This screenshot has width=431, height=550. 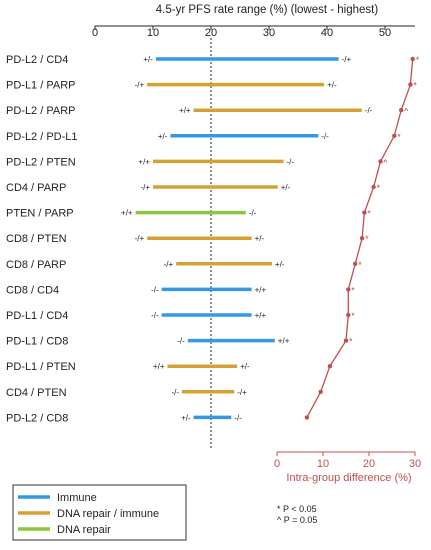 What do you see at coordinates (41, 86) in the screenshot?
I see `row-label: PD-L1 / PARP` at bounding box center [41, 86].